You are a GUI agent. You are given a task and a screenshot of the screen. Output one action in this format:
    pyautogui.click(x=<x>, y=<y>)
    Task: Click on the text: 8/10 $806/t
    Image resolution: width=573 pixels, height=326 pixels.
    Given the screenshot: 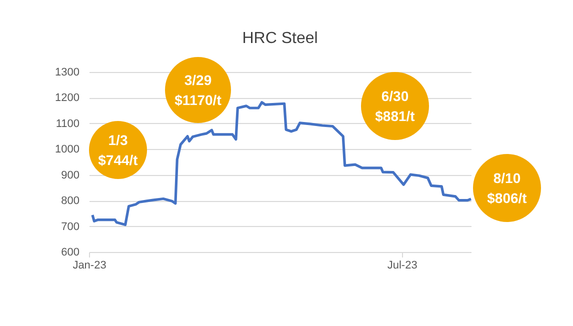 What is the action you would take?
    pyautogui.click(x=507, y=188)
    